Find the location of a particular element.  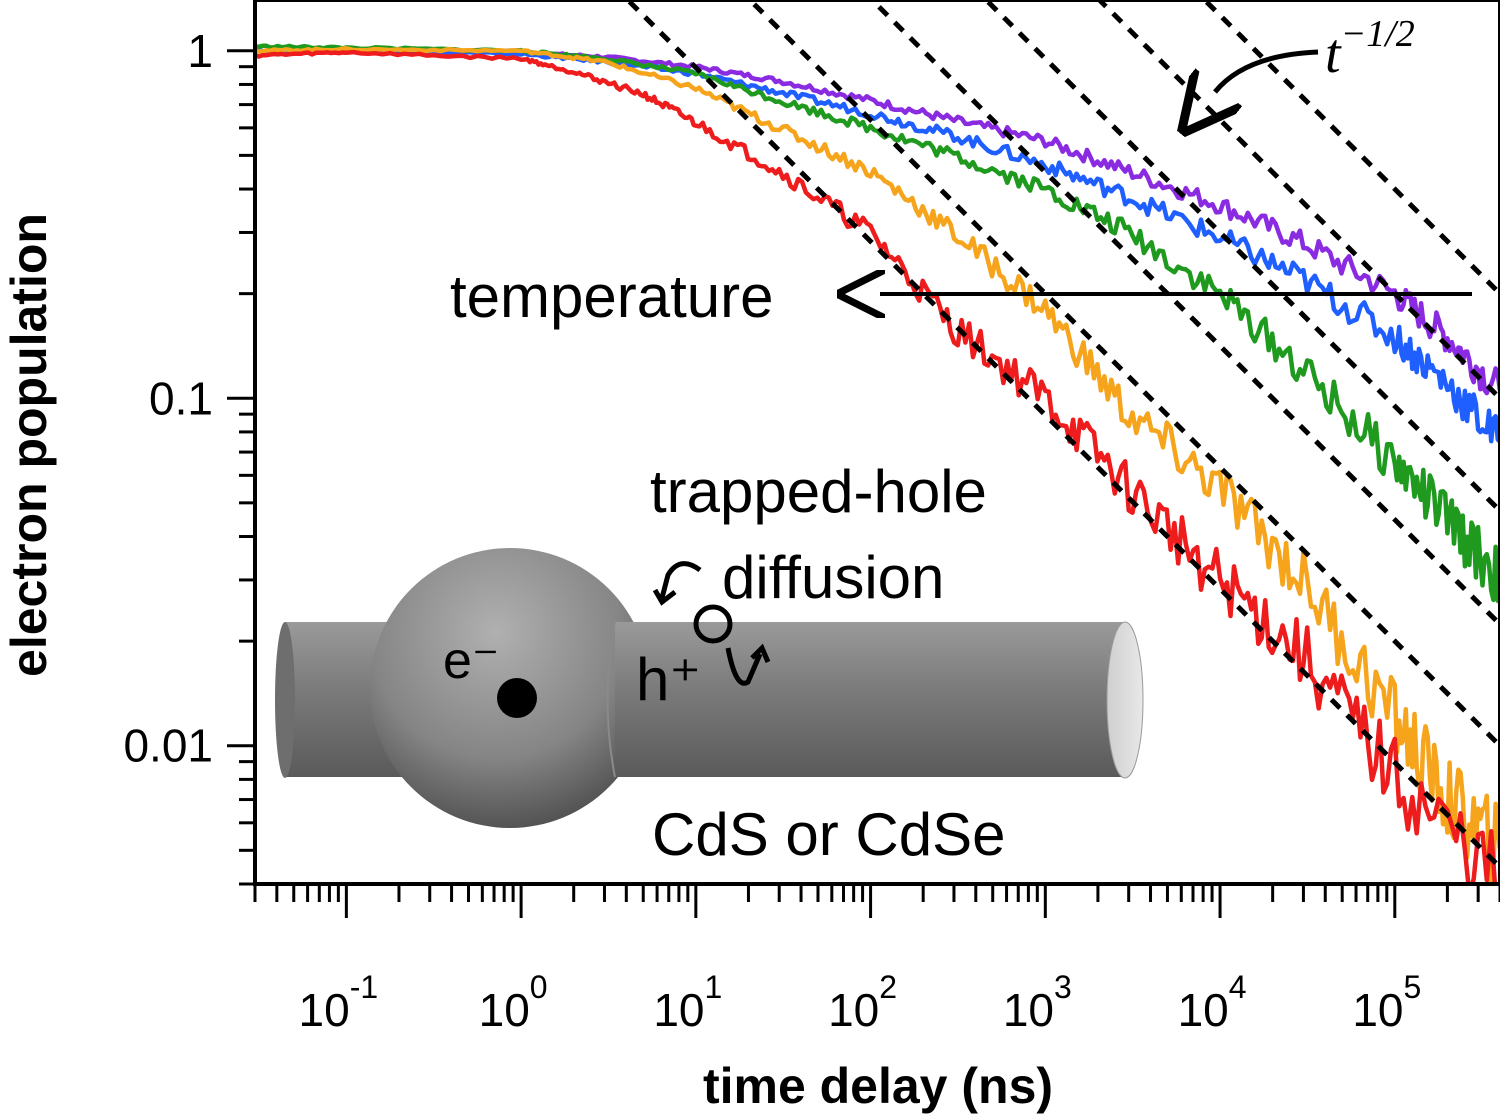

x-tick-label: 10⁴ is located at coordinates (1212, 1002).